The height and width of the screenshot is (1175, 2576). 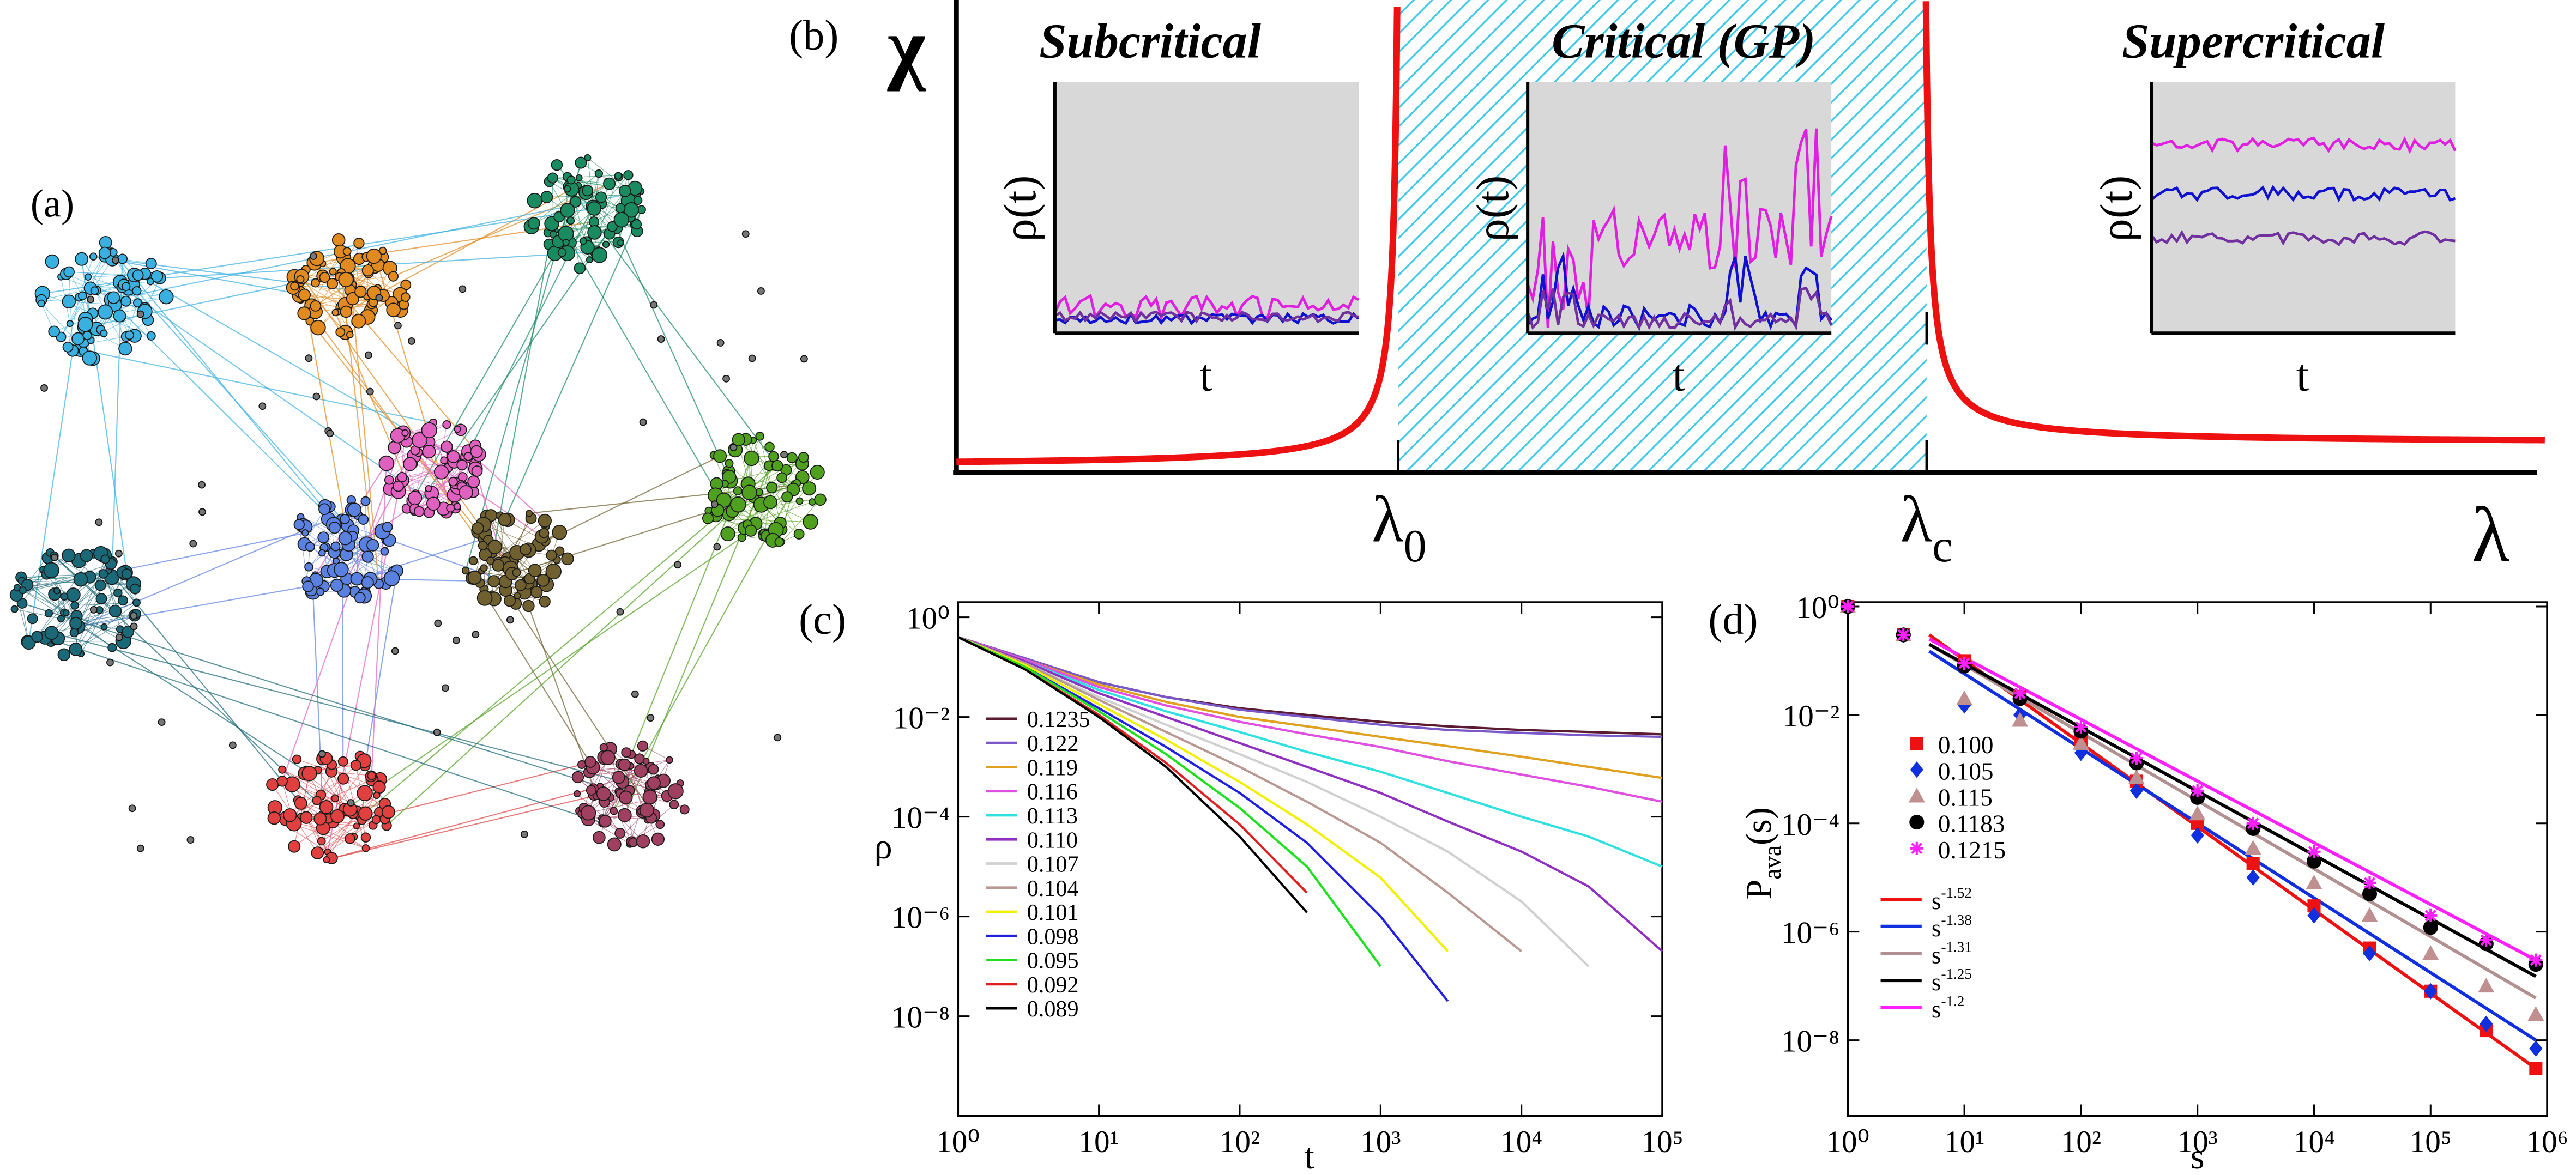 I want to click on legend-label: 0.1183, so click(x=1972, y=824).